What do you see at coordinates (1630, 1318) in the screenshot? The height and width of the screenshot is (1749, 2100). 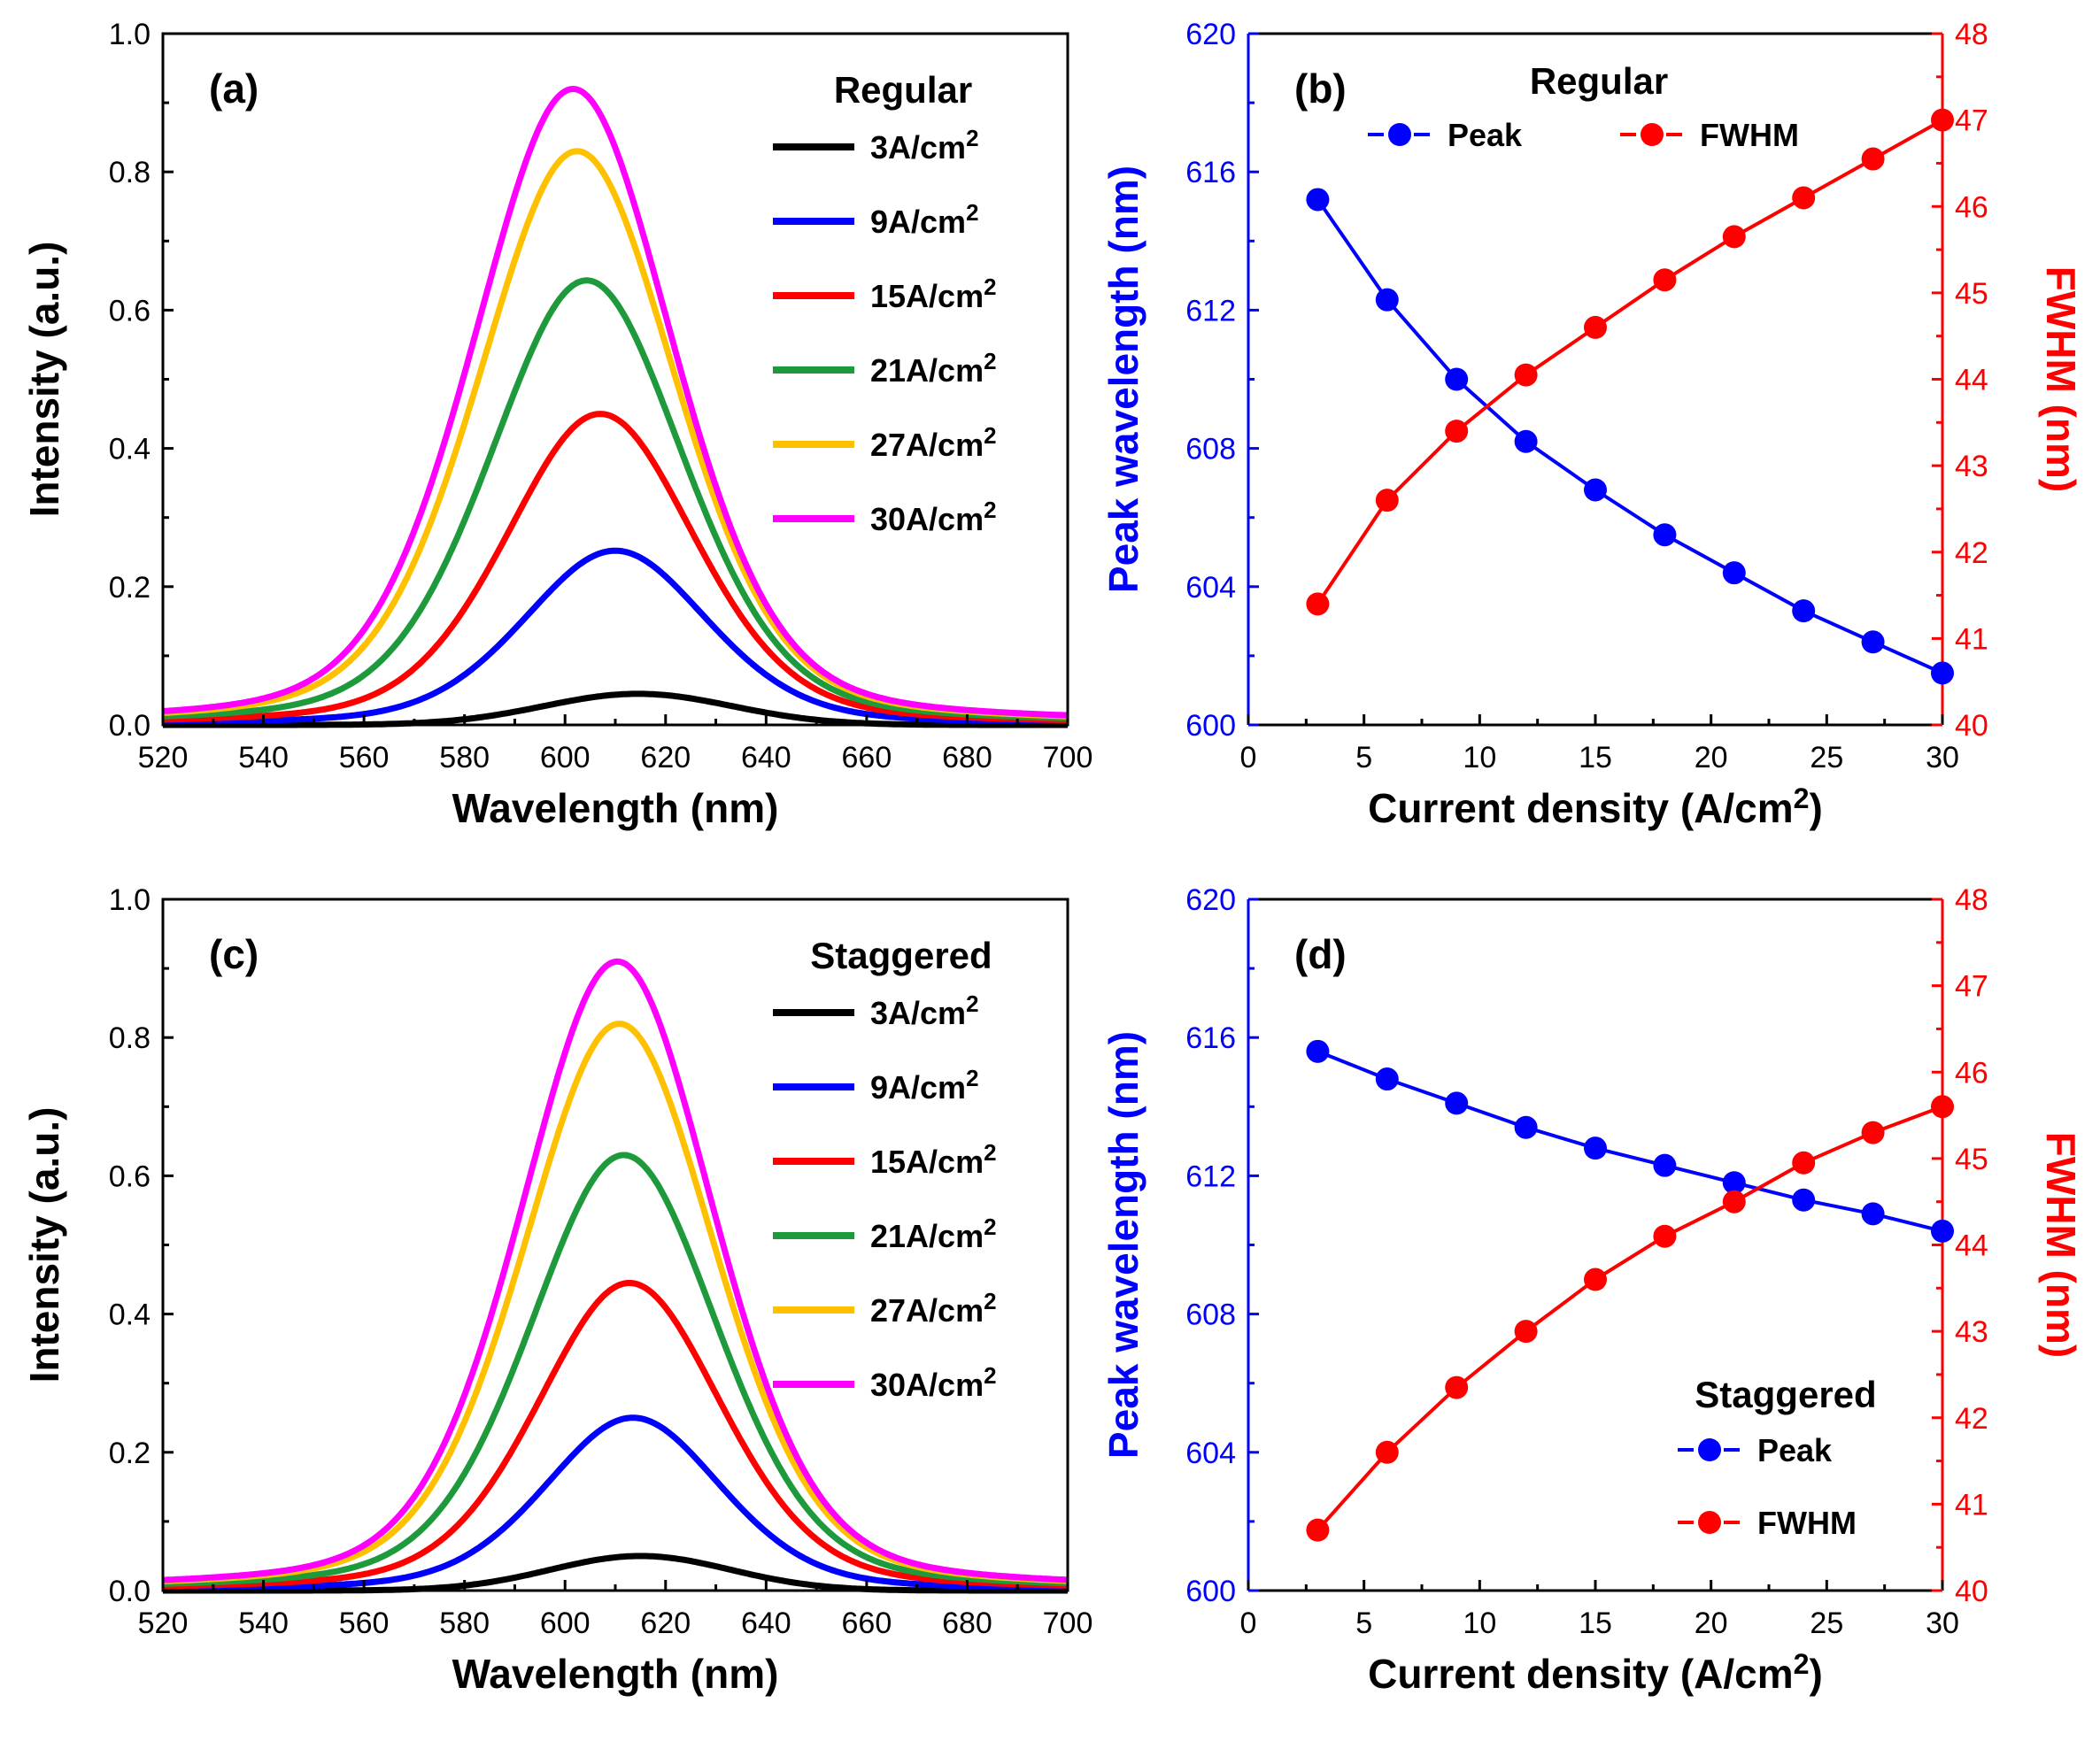 I see `series-fwhm` at bounding box center [1630, 1318].